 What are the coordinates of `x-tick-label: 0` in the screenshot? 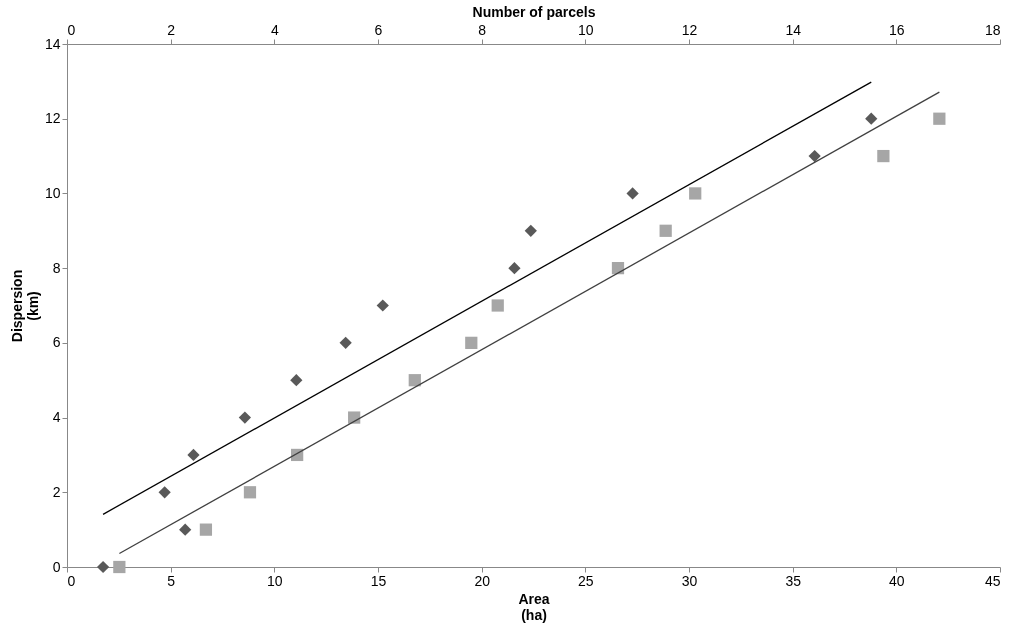 It's located at (71, 580).